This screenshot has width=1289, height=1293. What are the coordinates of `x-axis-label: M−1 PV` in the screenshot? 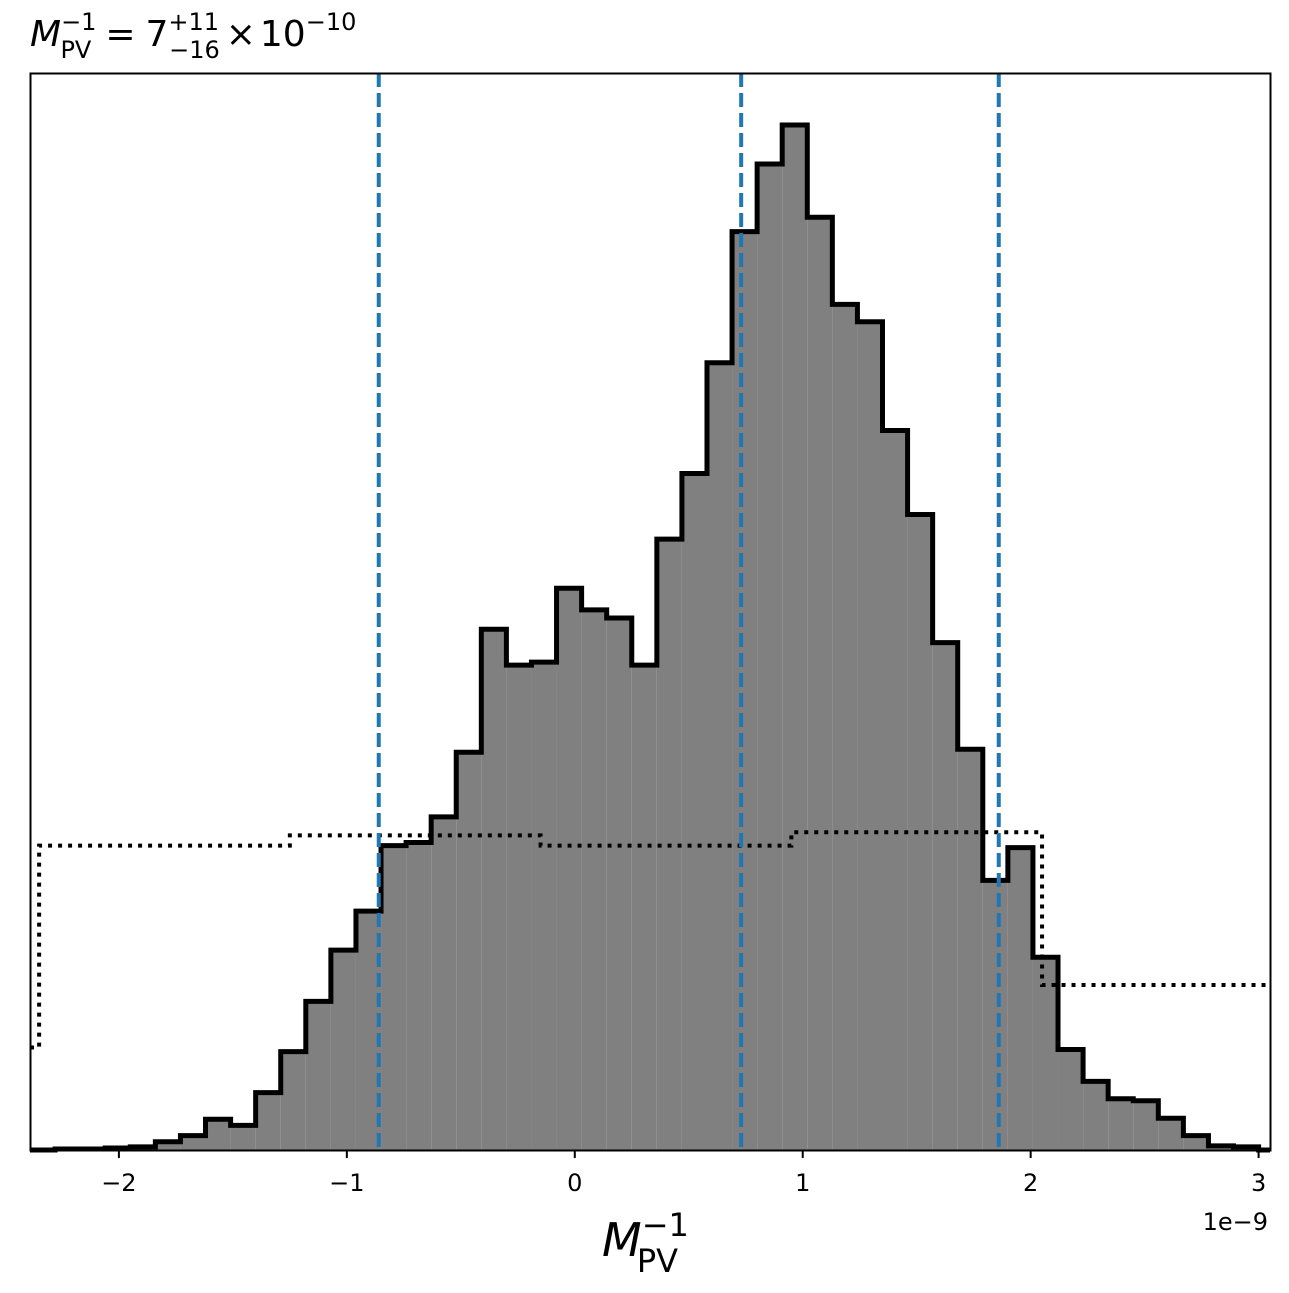 It's located at (645, 1243).